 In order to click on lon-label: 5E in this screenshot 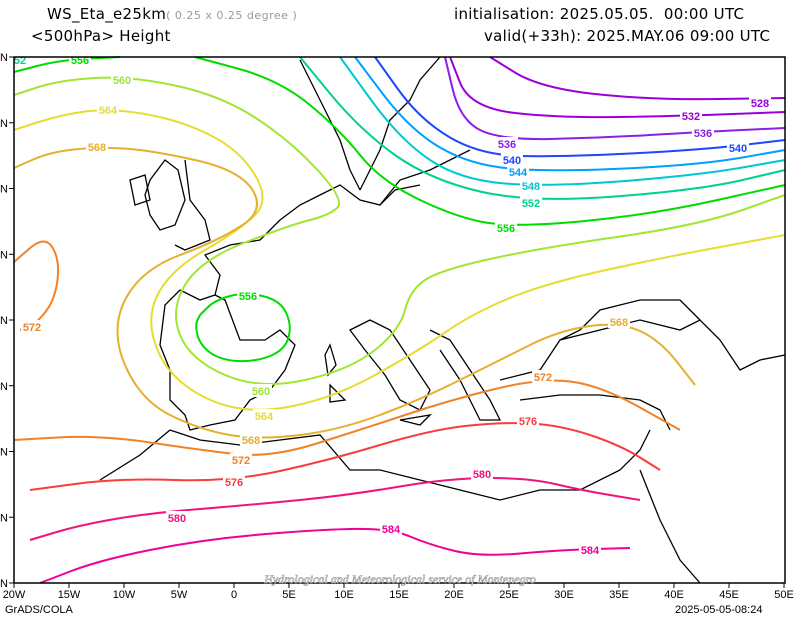, I will do `click(288, 595)`.